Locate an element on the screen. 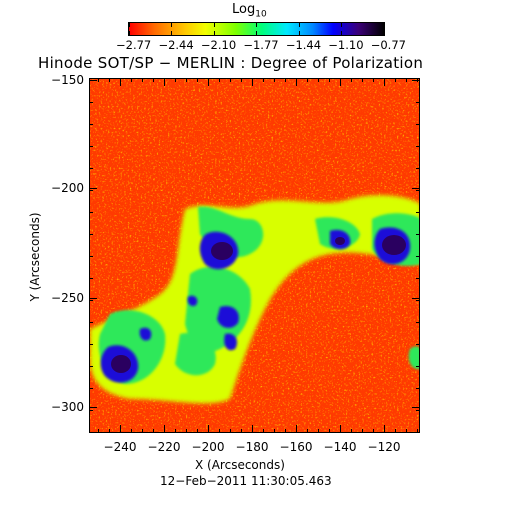 The width and height of the screenshot is (511, 512). xtick-label: −240 is located at coordinates (120, 447).